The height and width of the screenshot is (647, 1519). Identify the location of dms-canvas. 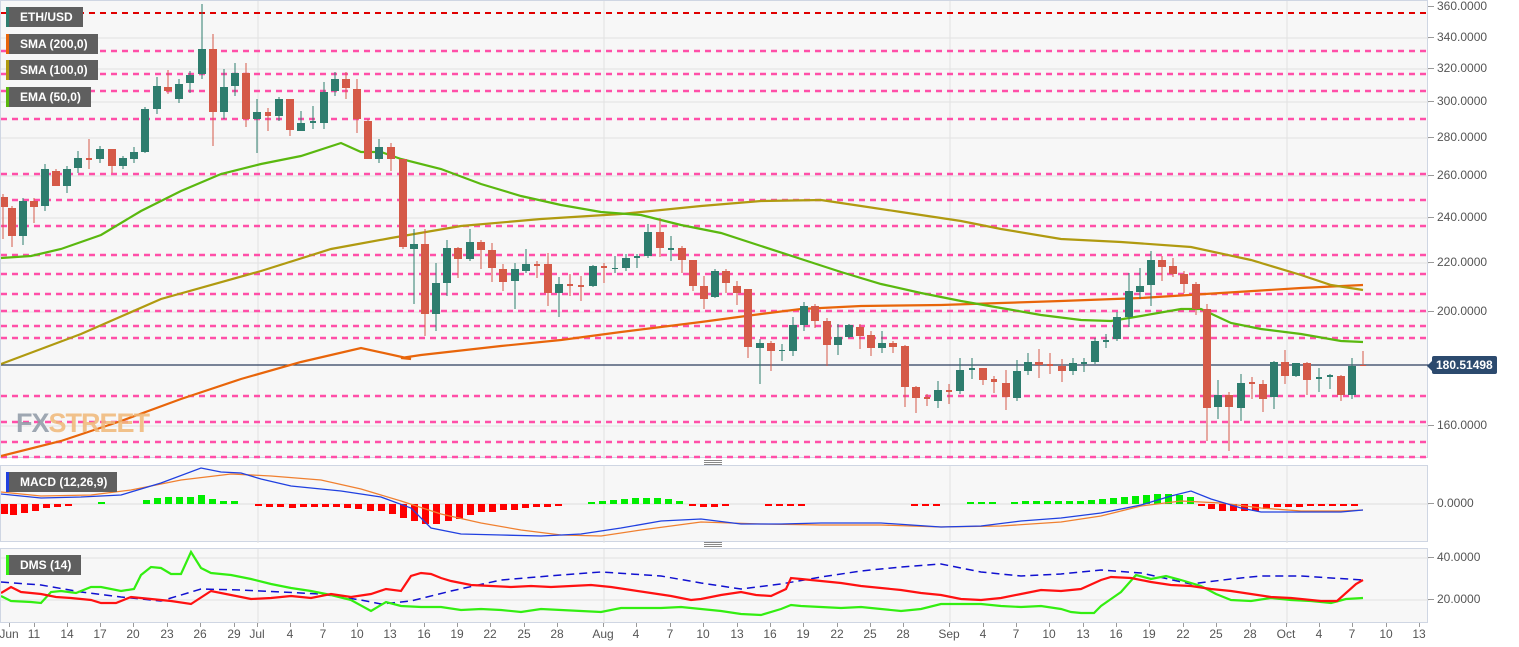
(715, 586).